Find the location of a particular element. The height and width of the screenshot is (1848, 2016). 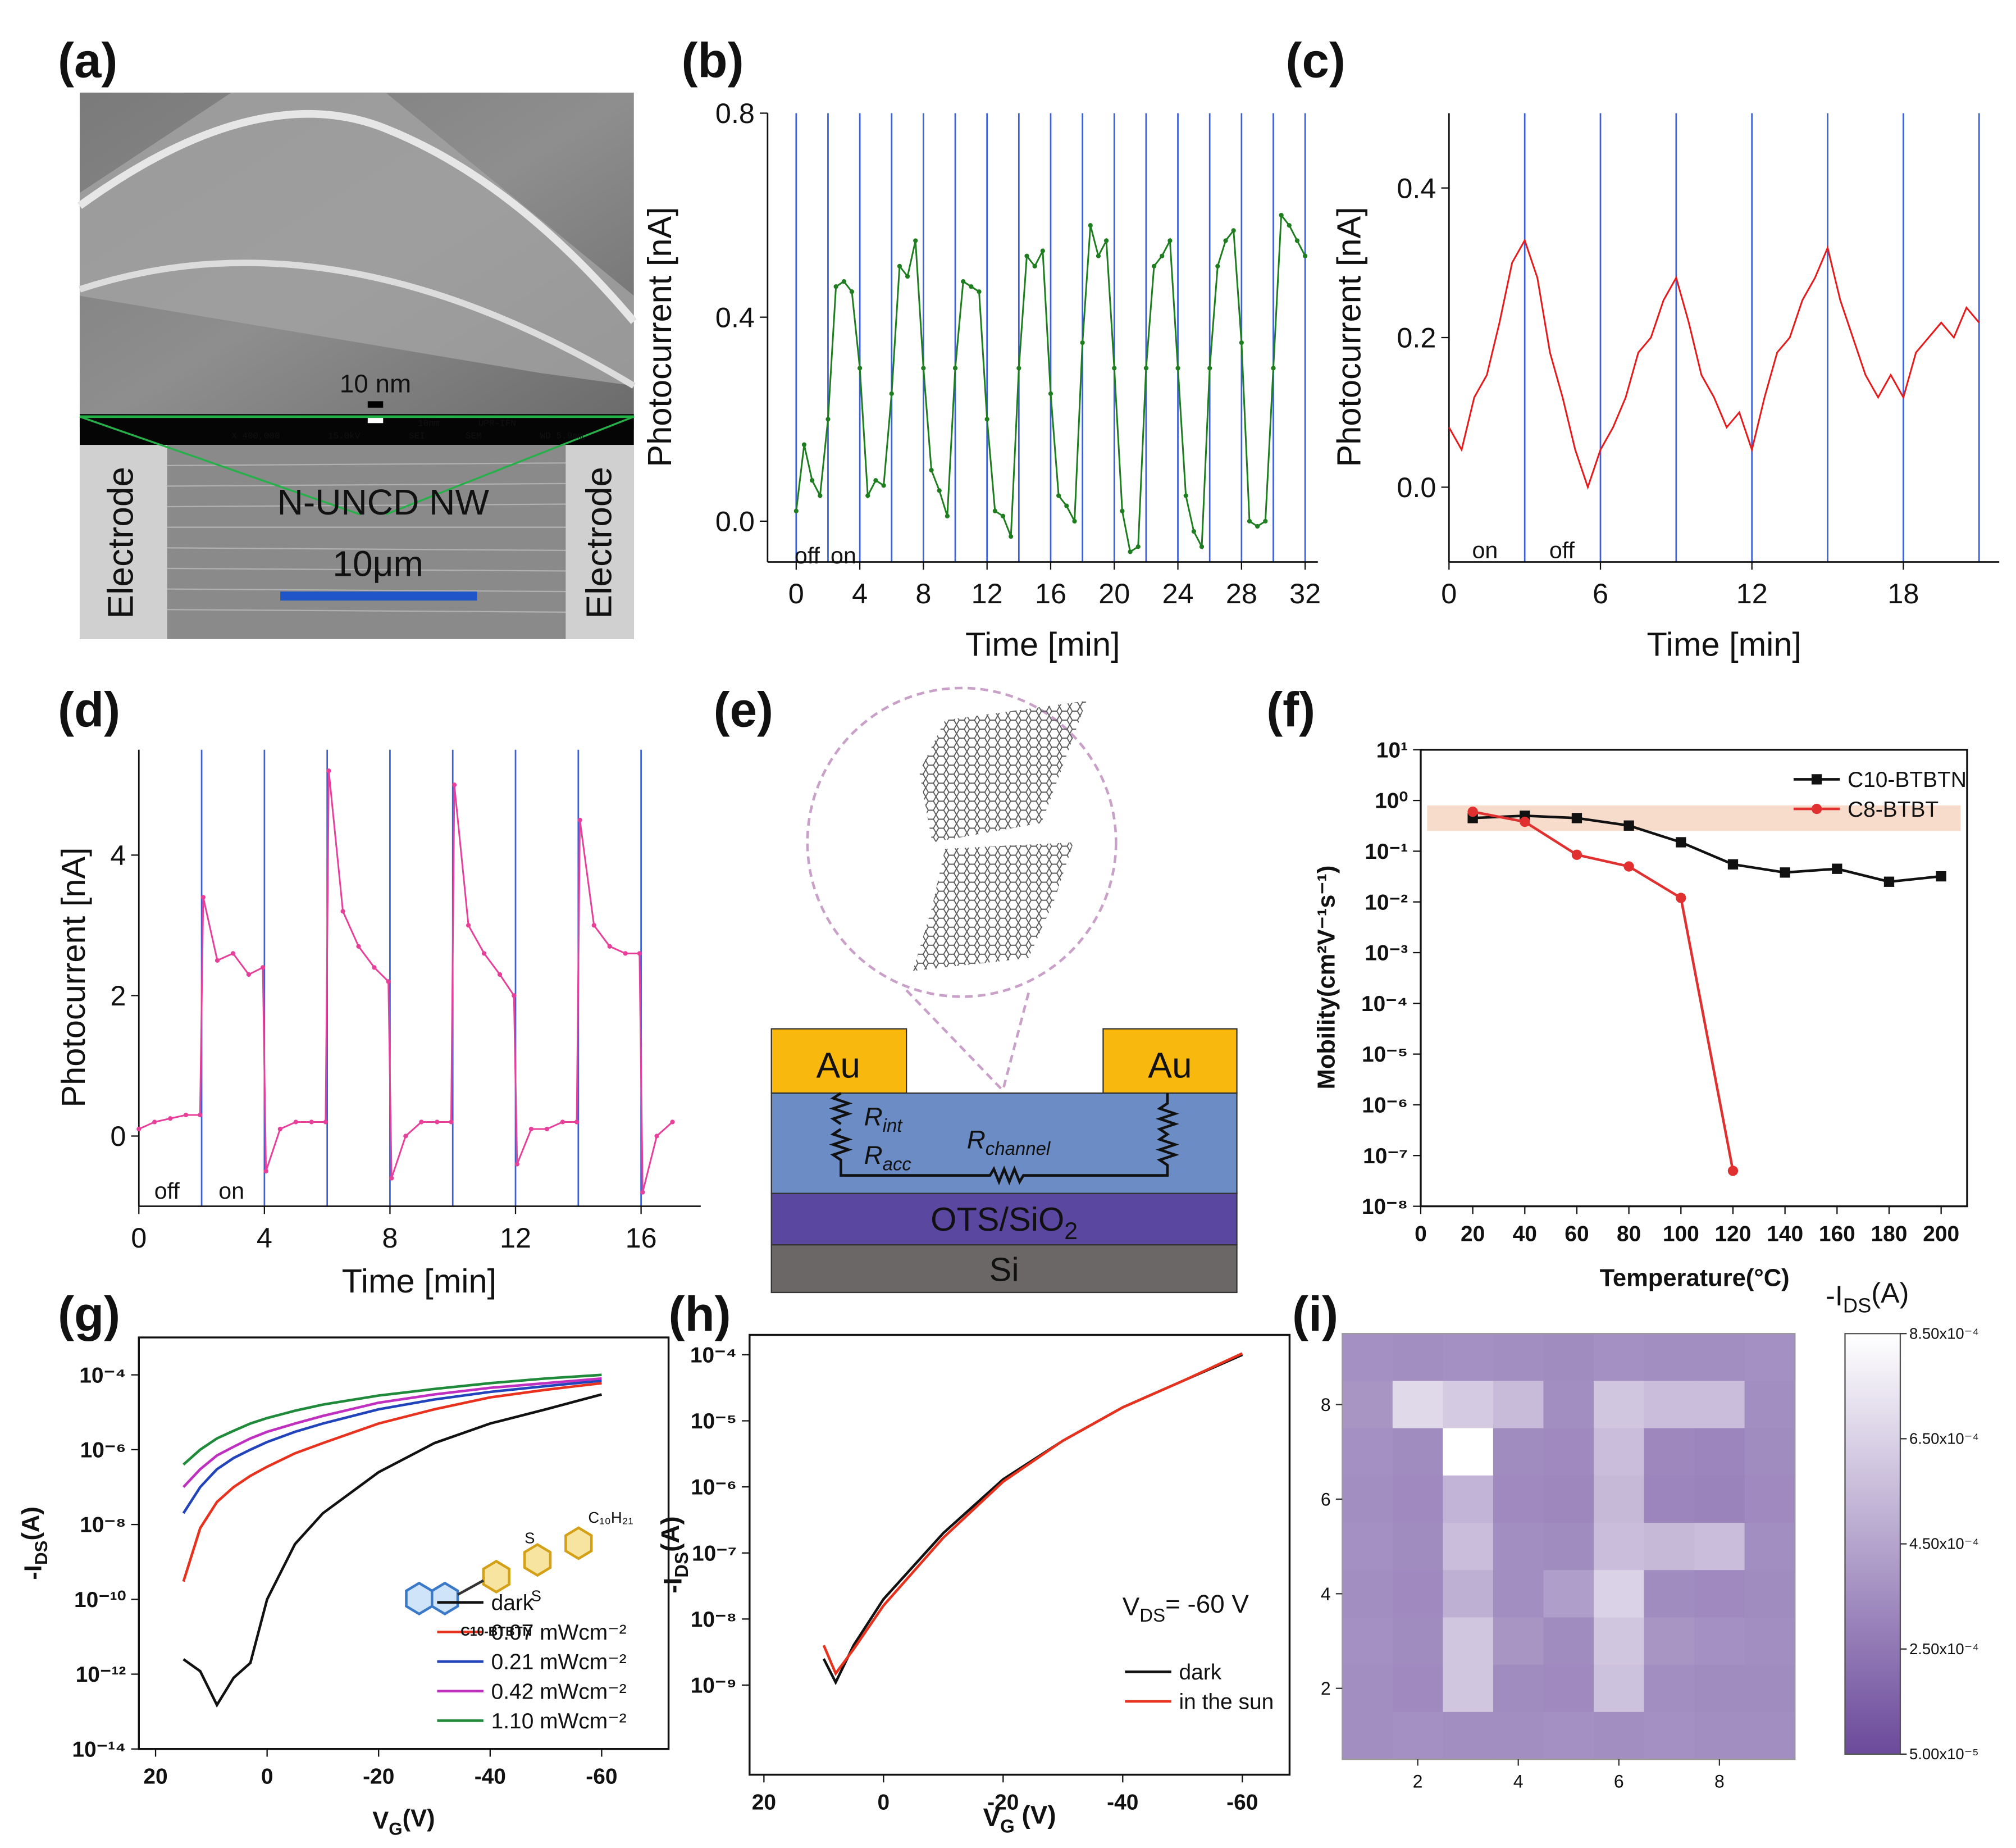

x-tick-label: 0 is located at coordinates (267, 1777).